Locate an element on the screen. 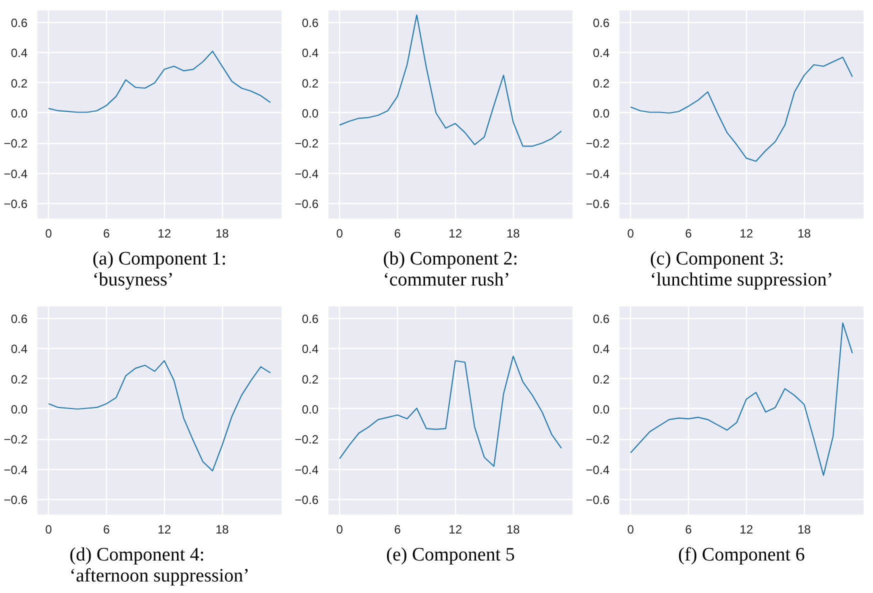 The height and width of the screenshot is (593, 873). text: (e) Component 5 is located at coordinates (450, 555).